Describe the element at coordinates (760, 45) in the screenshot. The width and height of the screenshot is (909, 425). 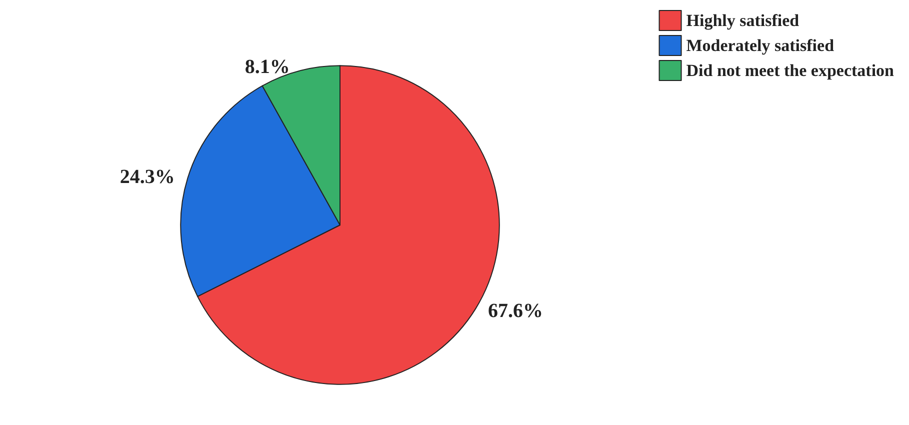
I see `legend-label: Moderately satisfied` at that location.